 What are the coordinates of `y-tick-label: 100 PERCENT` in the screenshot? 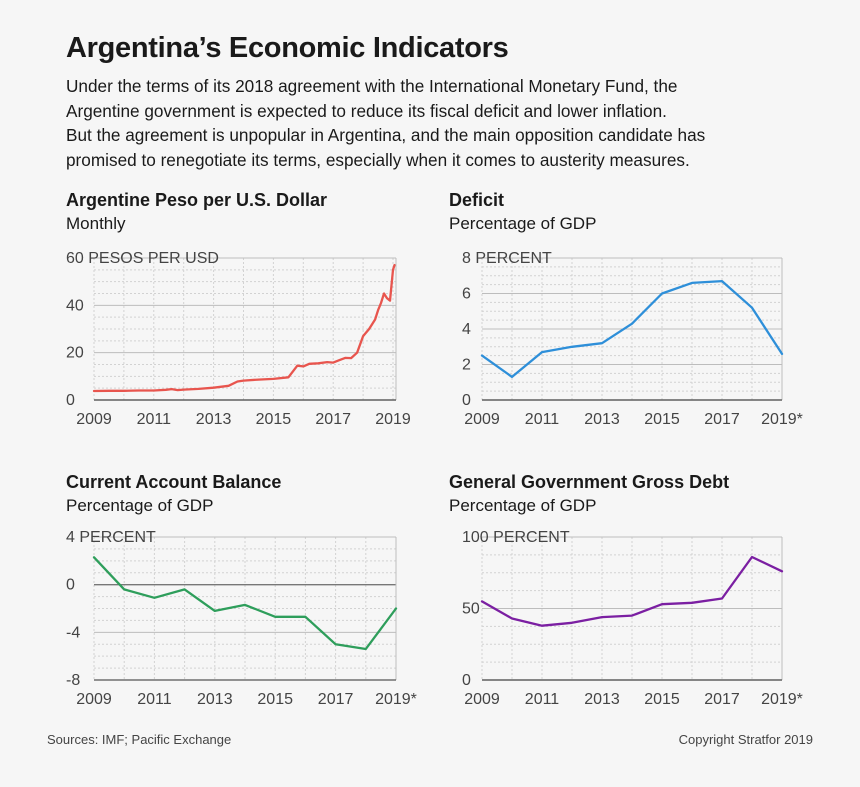 It's located at (516, 537).